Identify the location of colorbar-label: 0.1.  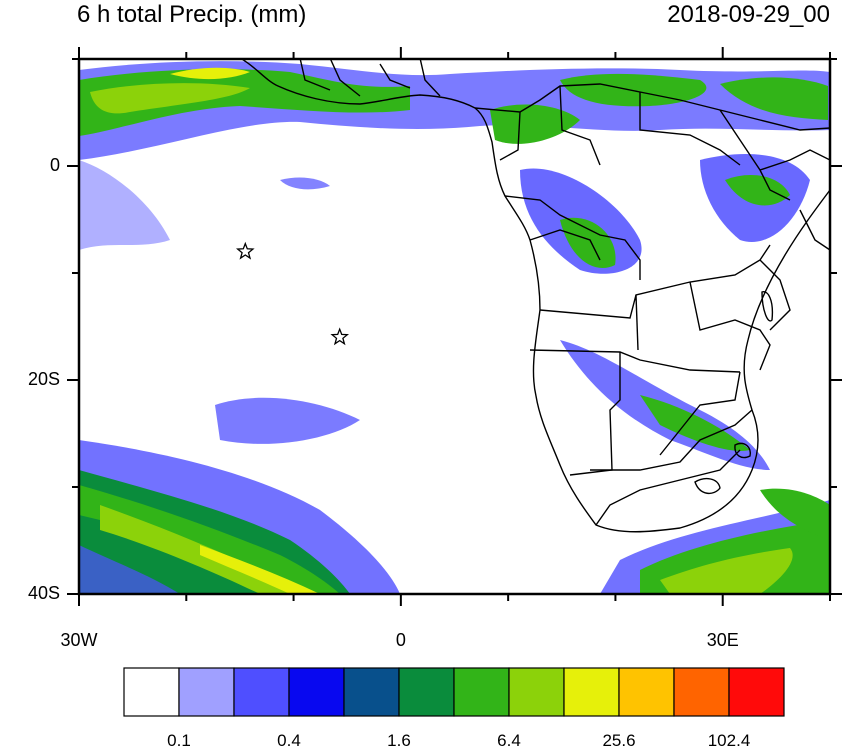
(179, 740).